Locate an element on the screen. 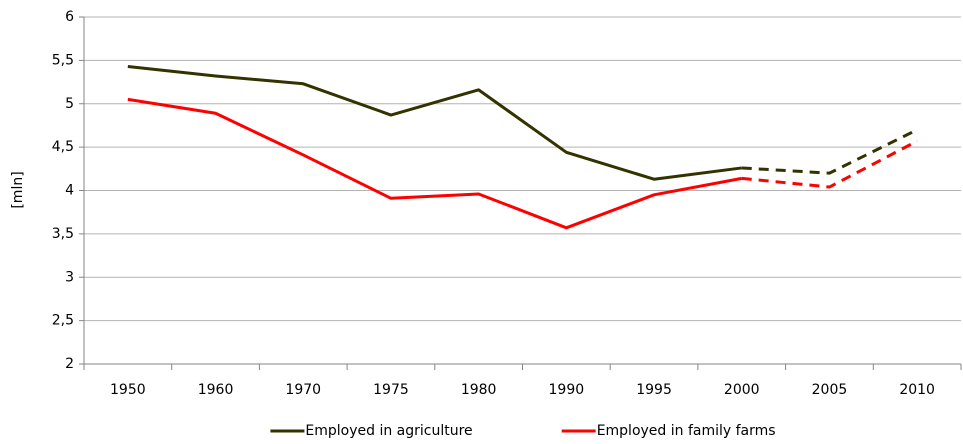 Image resolution: width=963 pixels, height=444 pixels. y-axis-label: [mln] is located at coordinates (18, 189).